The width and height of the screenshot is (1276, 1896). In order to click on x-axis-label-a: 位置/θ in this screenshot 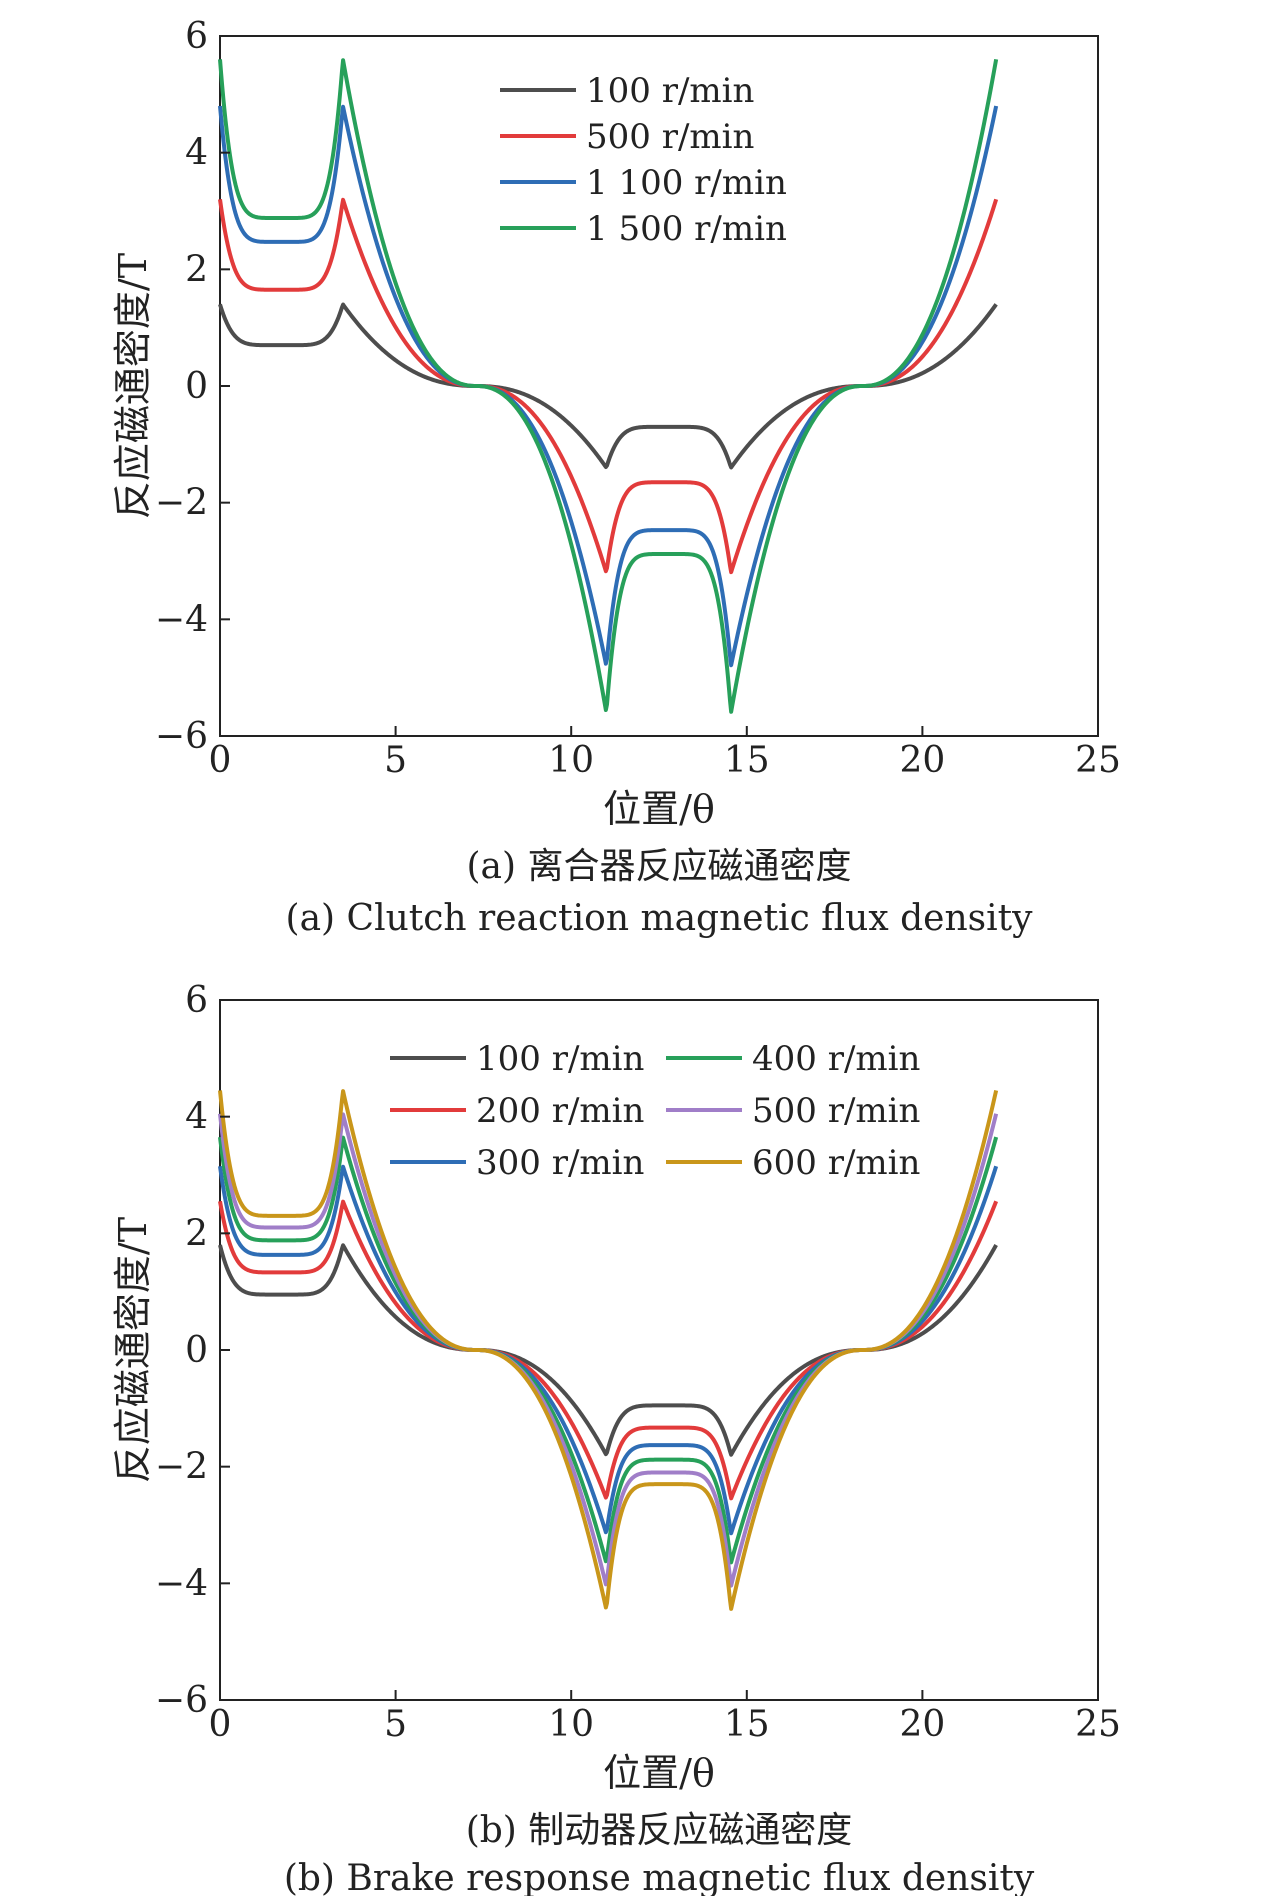, I will do `click(659, 809)`.